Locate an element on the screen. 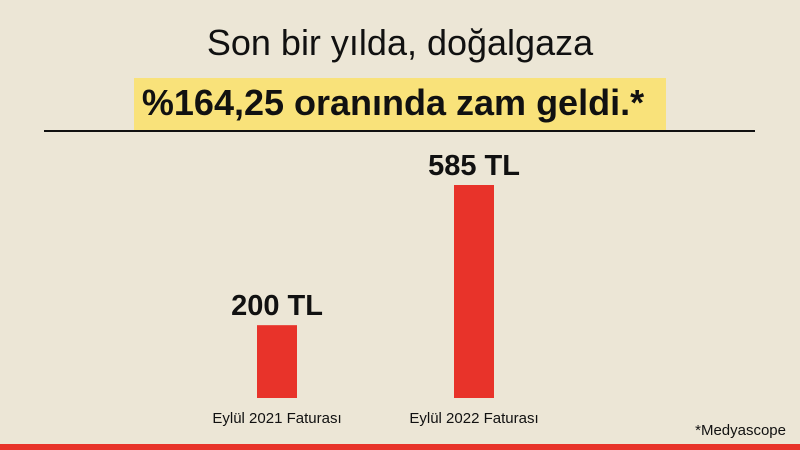 This screenshot has width=800, height=450. title-line-2-highlight: %164,25 oranında zam geldi.* is located at coordinates (400, 104).